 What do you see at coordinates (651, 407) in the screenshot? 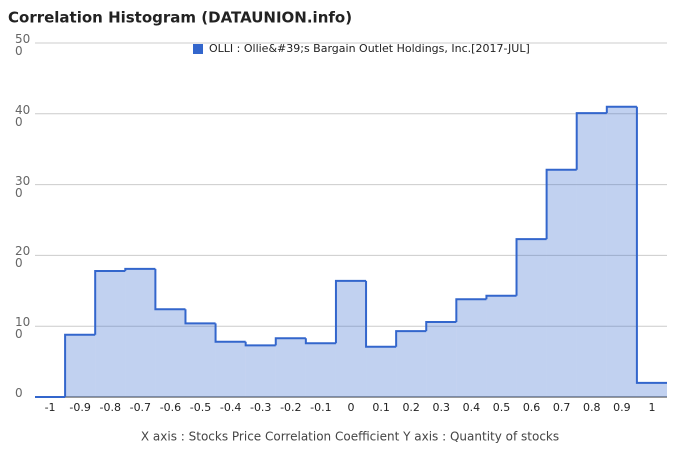
I see `x-tick-label: 1` at bounding box center [651, 407].